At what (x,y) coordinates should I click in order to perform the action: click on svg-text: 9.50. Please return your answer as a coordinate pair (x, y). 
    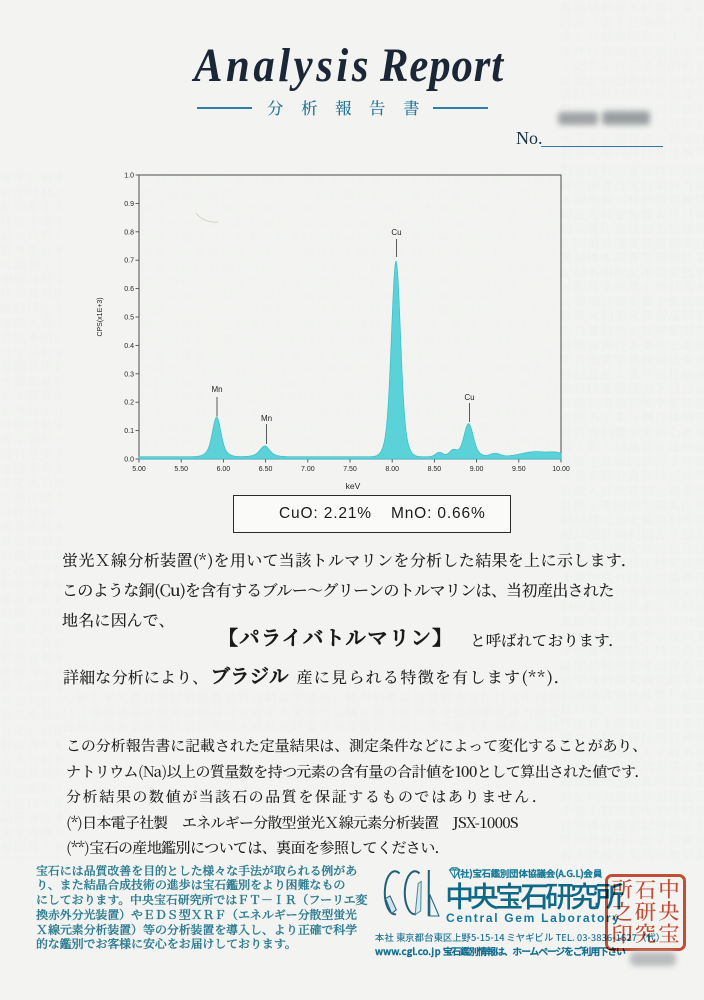
    Looking at the image, I should click on (519, 469).